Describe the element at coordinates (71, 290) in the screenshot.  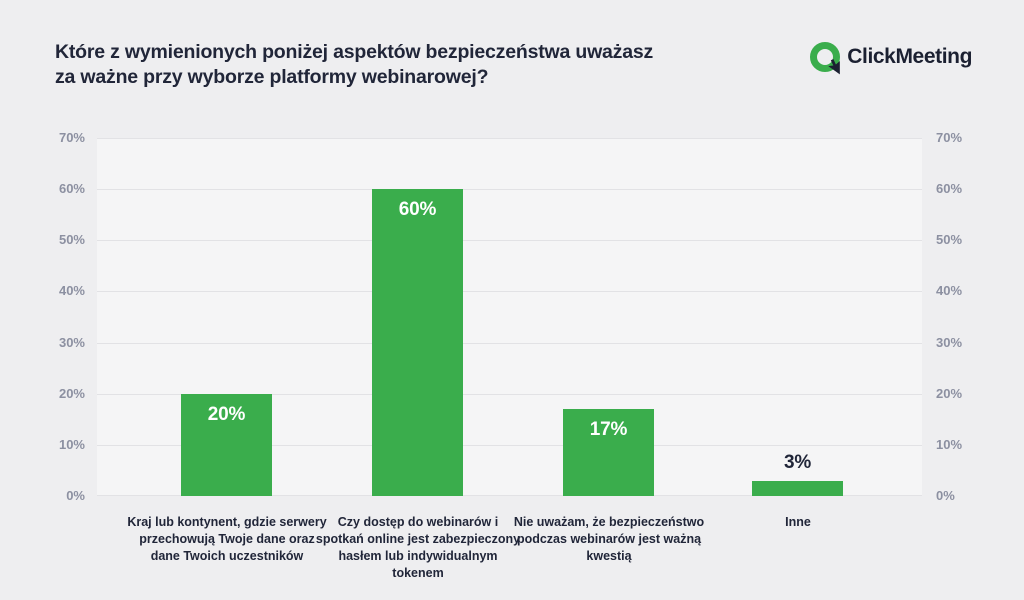
I see `y-axis-label-left: 40%` at that location.